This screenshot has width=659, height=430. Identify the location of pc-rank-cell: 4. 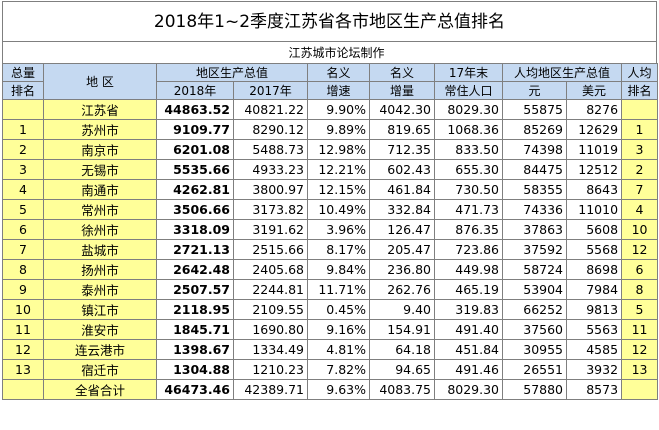
(640, 209).